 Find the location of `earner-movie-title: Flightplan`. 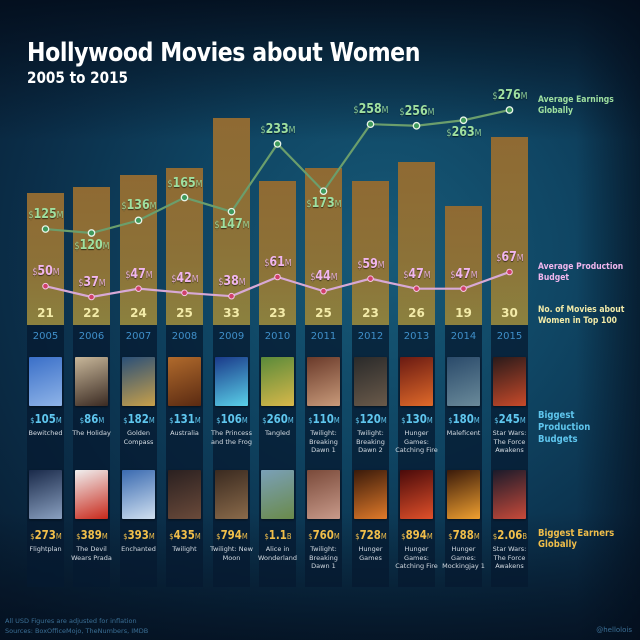

earner-movie-title: Flightplan is located at coordinates (45, 549).